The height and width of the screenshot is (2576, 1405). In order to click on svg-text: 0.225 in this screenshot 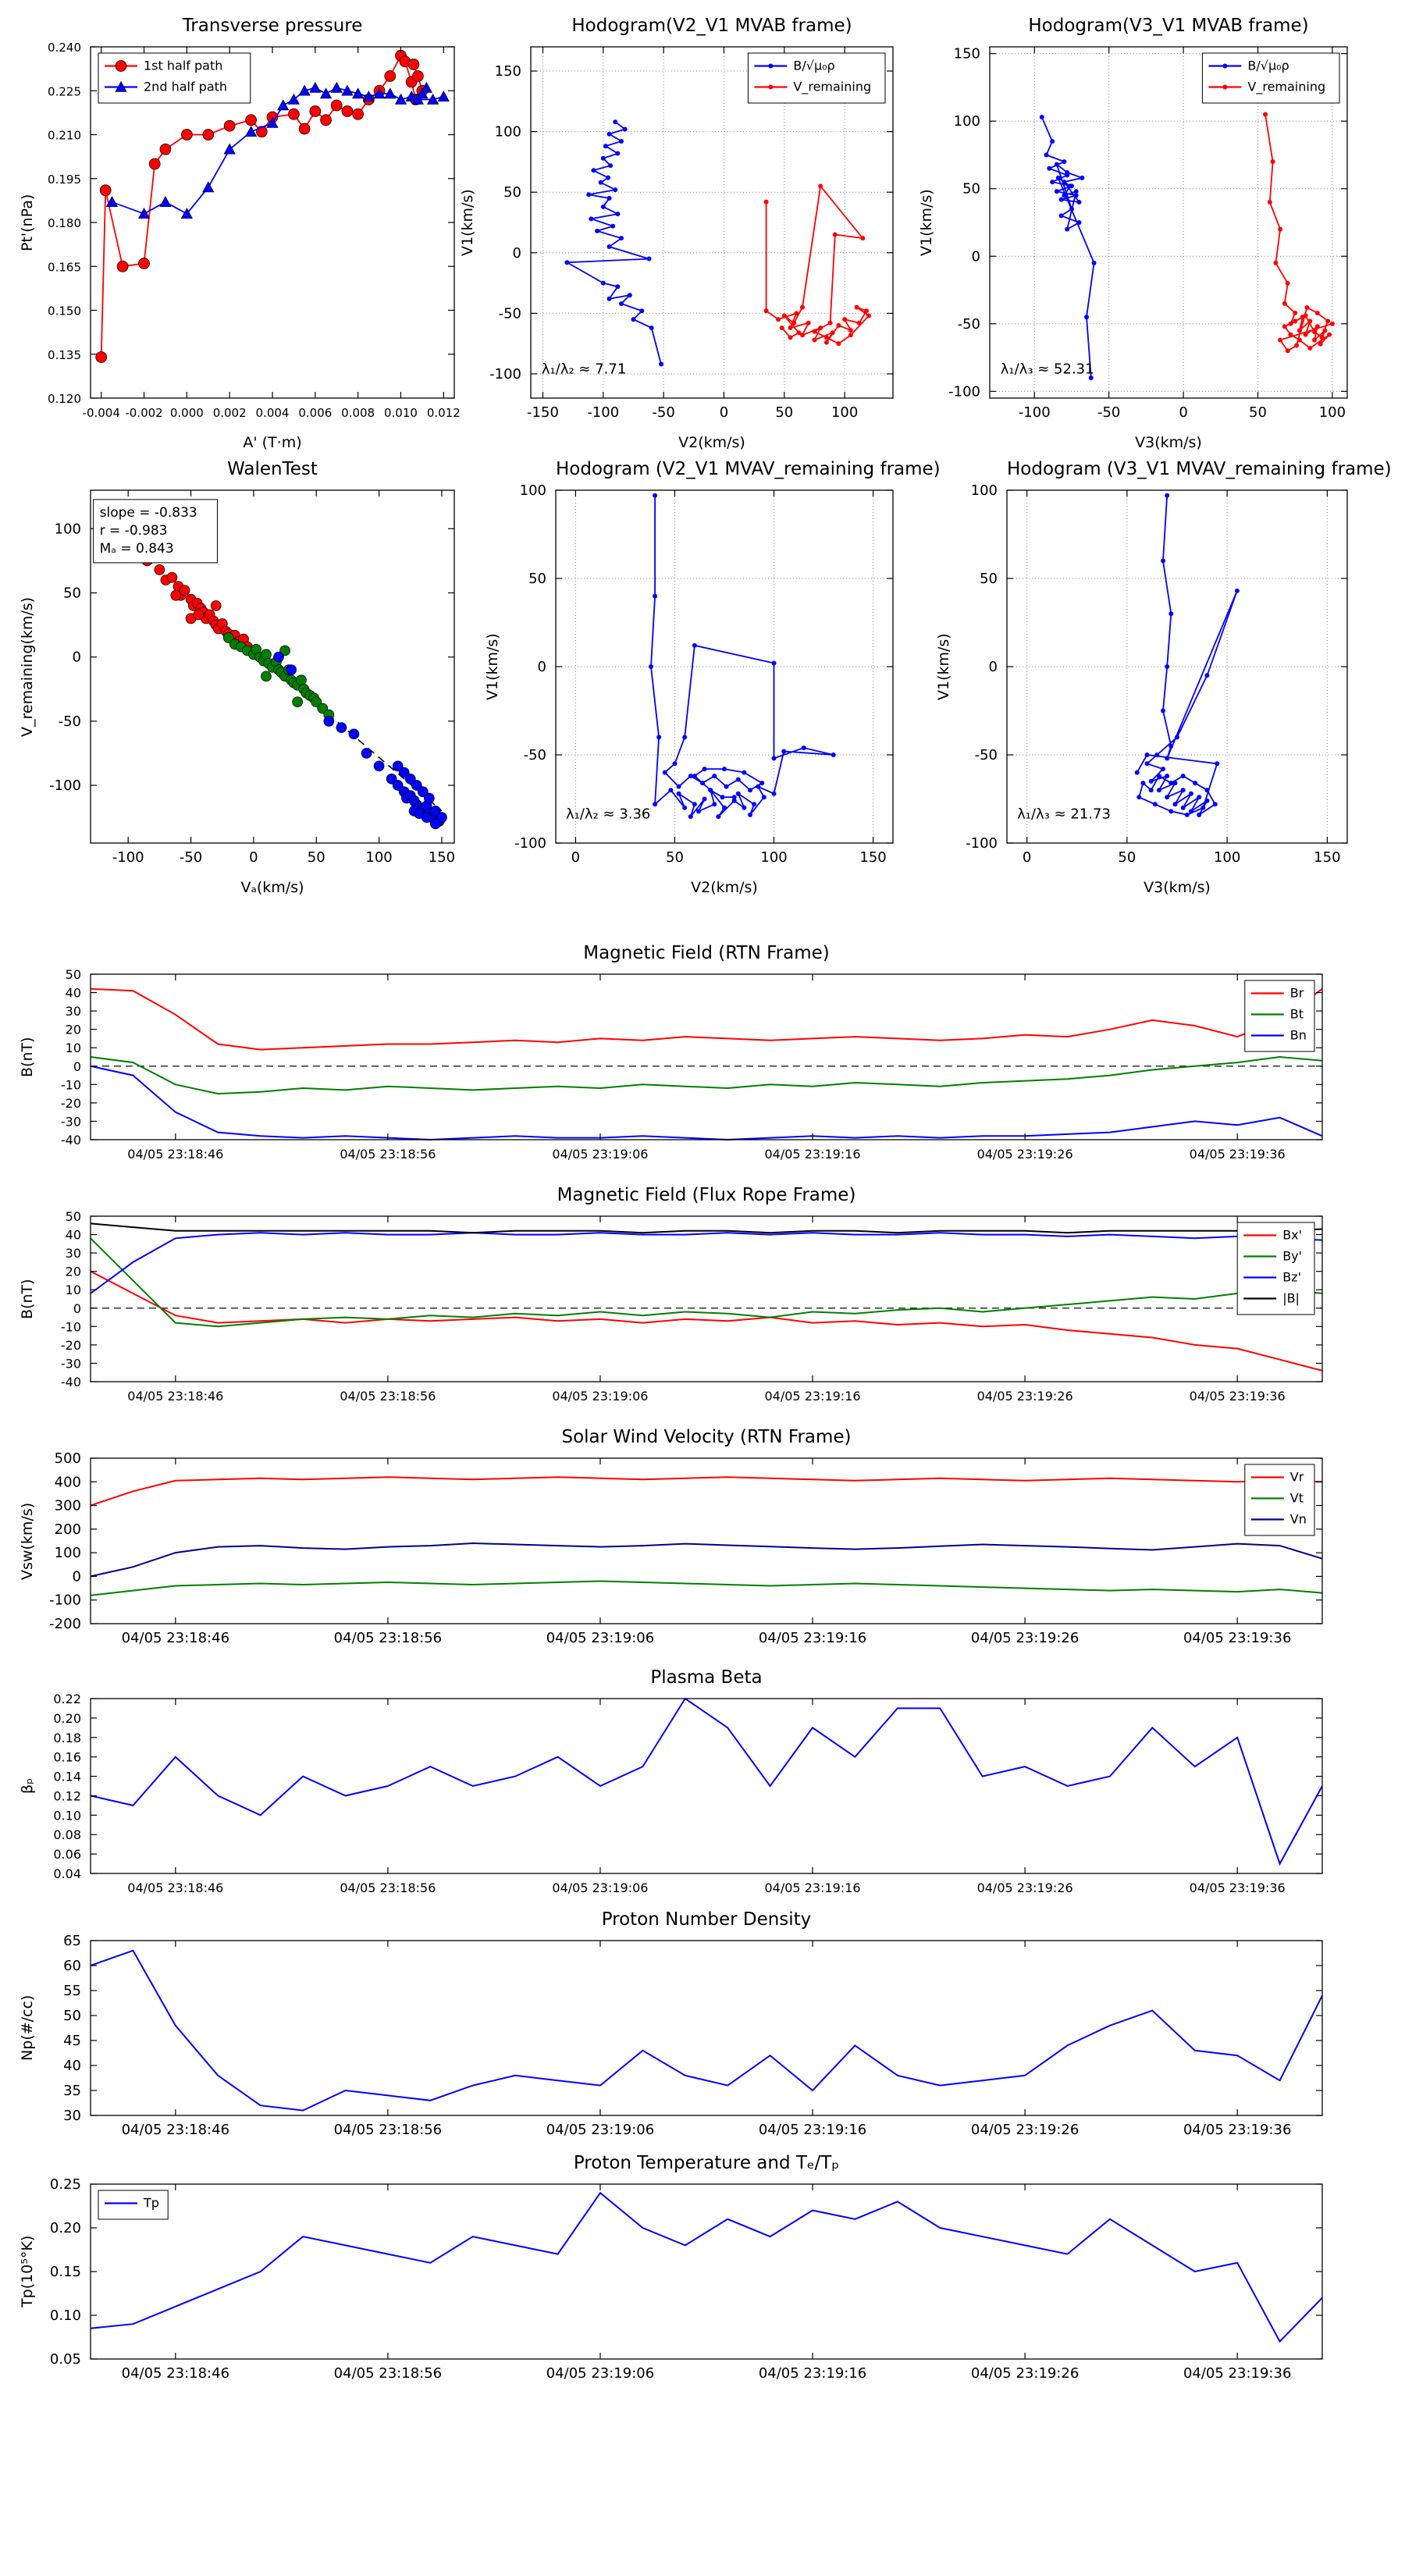, I will do `click(64, 91)`.